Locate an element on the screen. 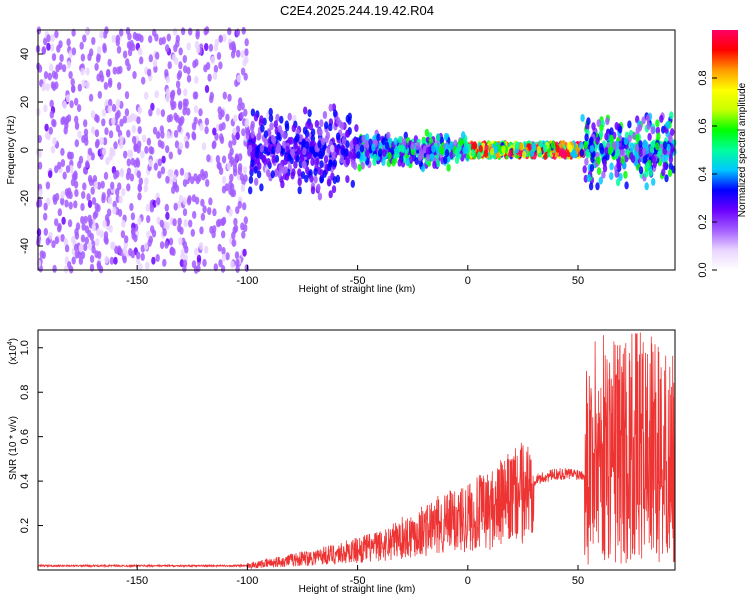  colorbar-gradient is located at coordinates (725, 150).